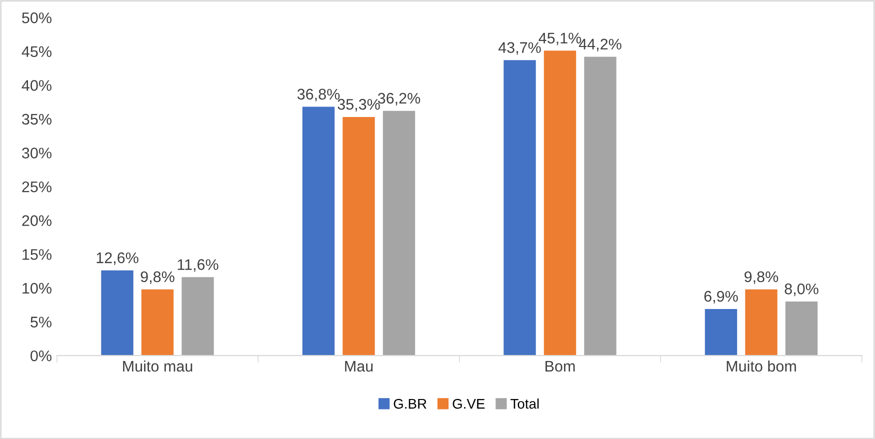 The image size is (875, 439). I want to click on y-tick-label: 25%, so click(37, 186).